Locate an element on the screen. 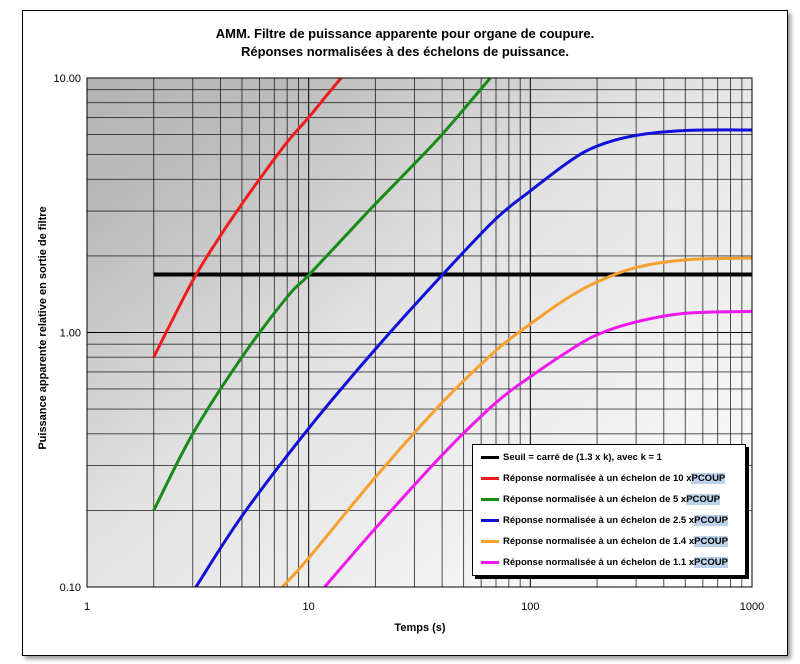  legend-label-1-1x: Réponse normalisée à un échelon de 1.1 x is located at coordinates (599, 562).